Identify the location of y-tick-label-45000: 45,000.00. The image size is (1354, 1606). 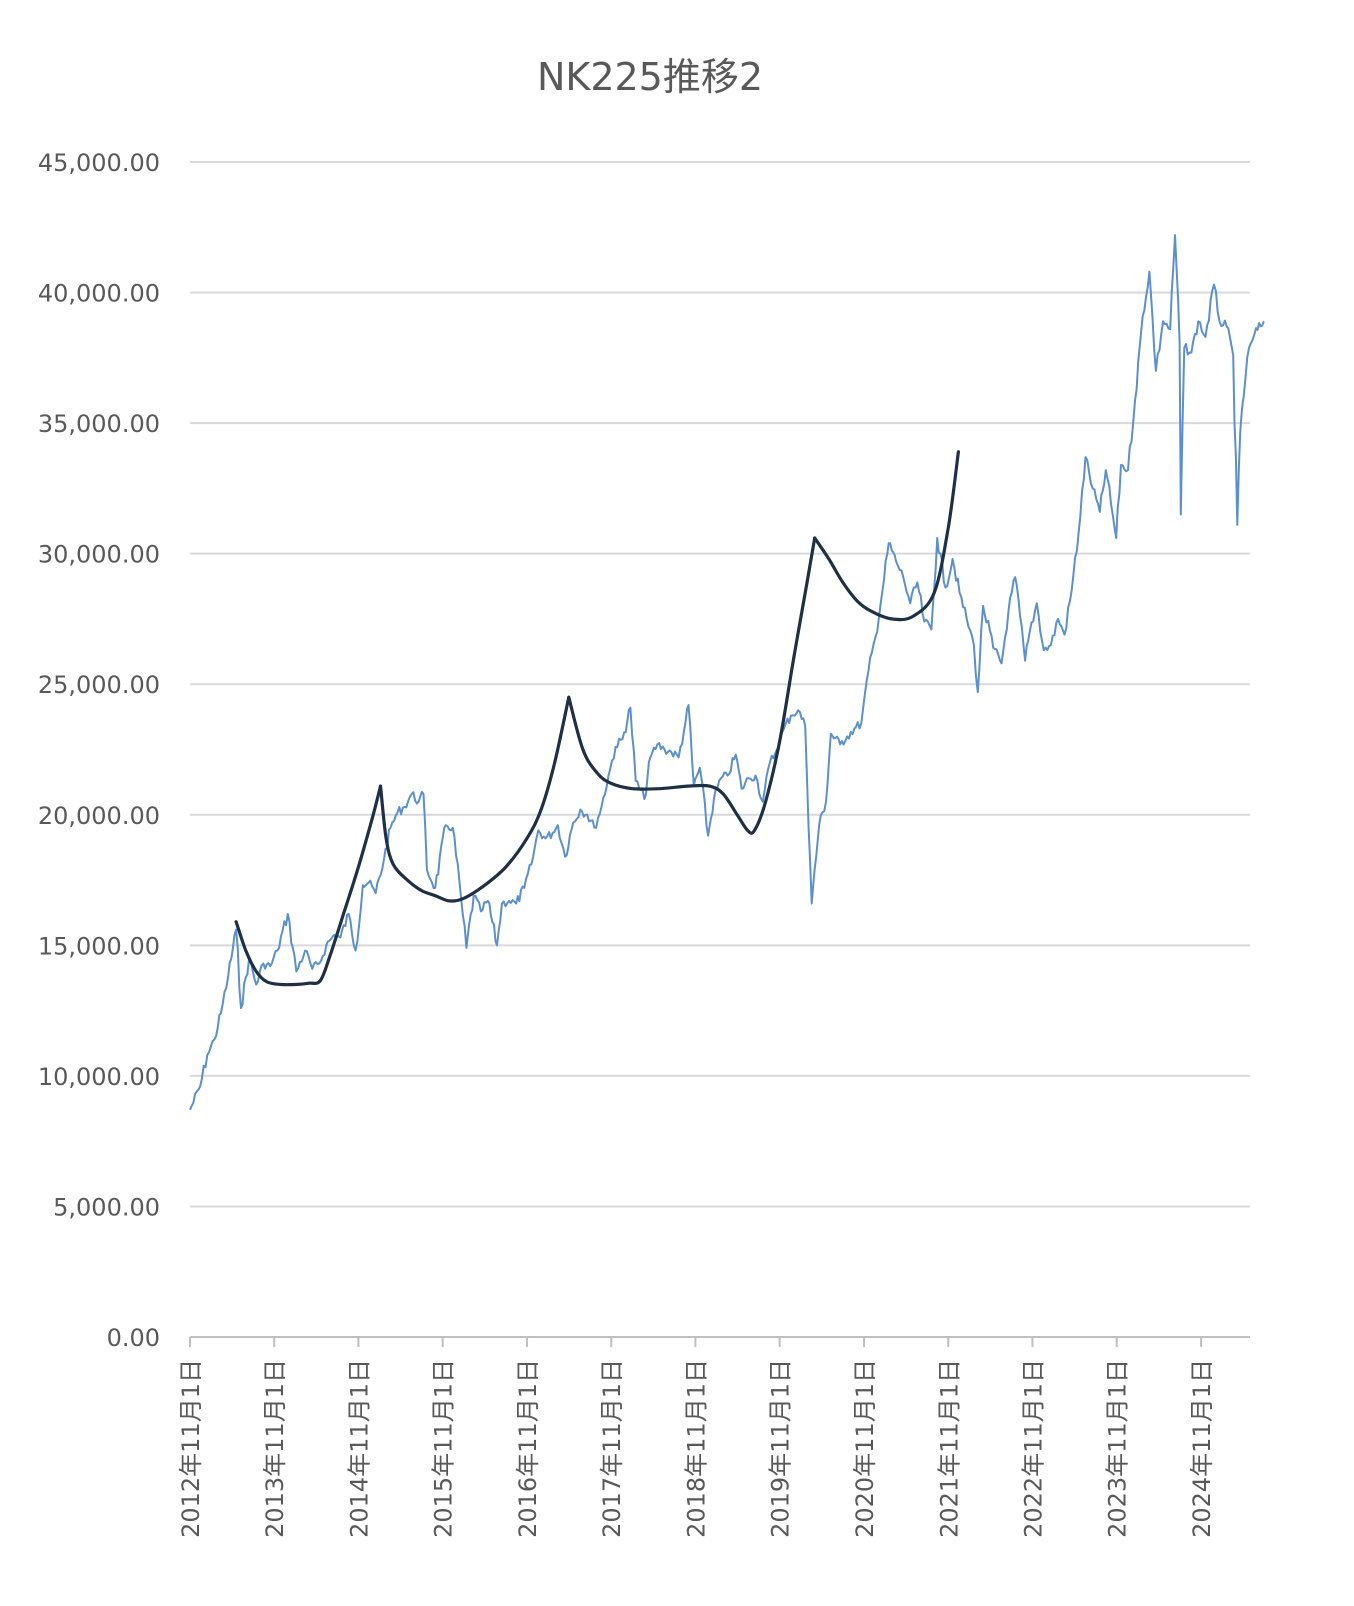
(99, 163).